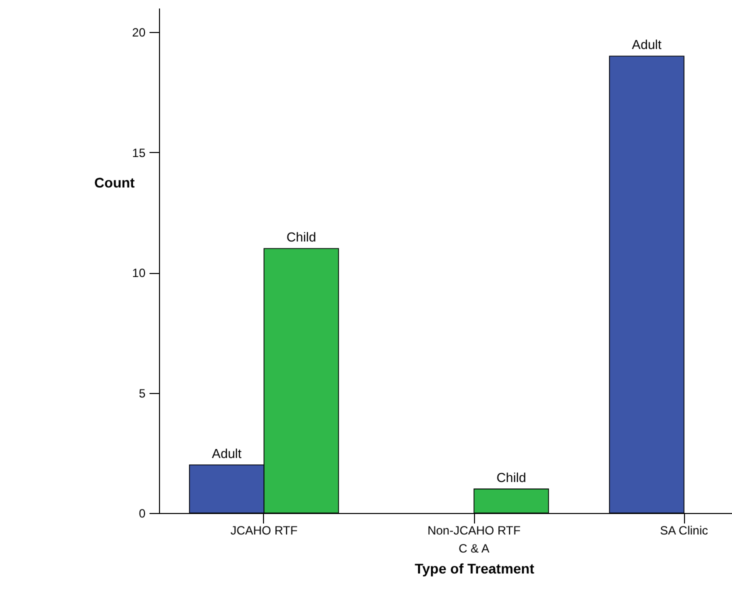 The image size is (732, 593). I want to click on y-tick-label: 0, so click(142, 513).